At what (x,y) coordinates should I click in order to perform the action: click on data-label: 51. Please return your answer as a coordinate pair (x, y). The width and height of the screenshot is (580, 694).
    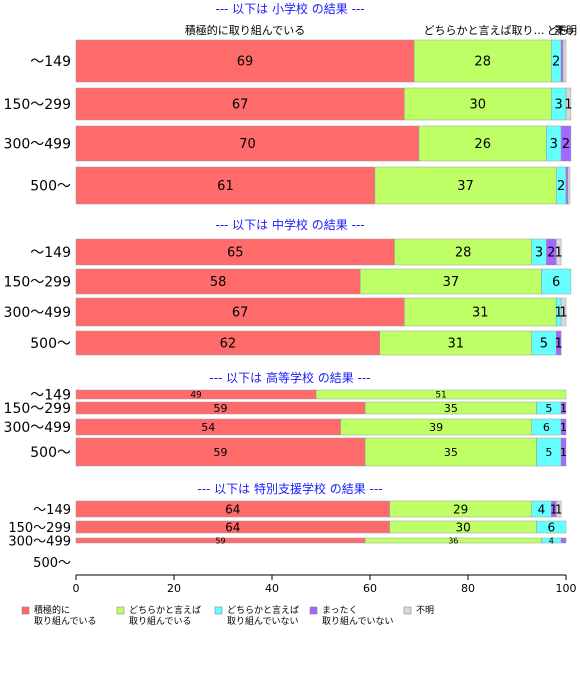
    Looking at the image, I should click on (440, 396).